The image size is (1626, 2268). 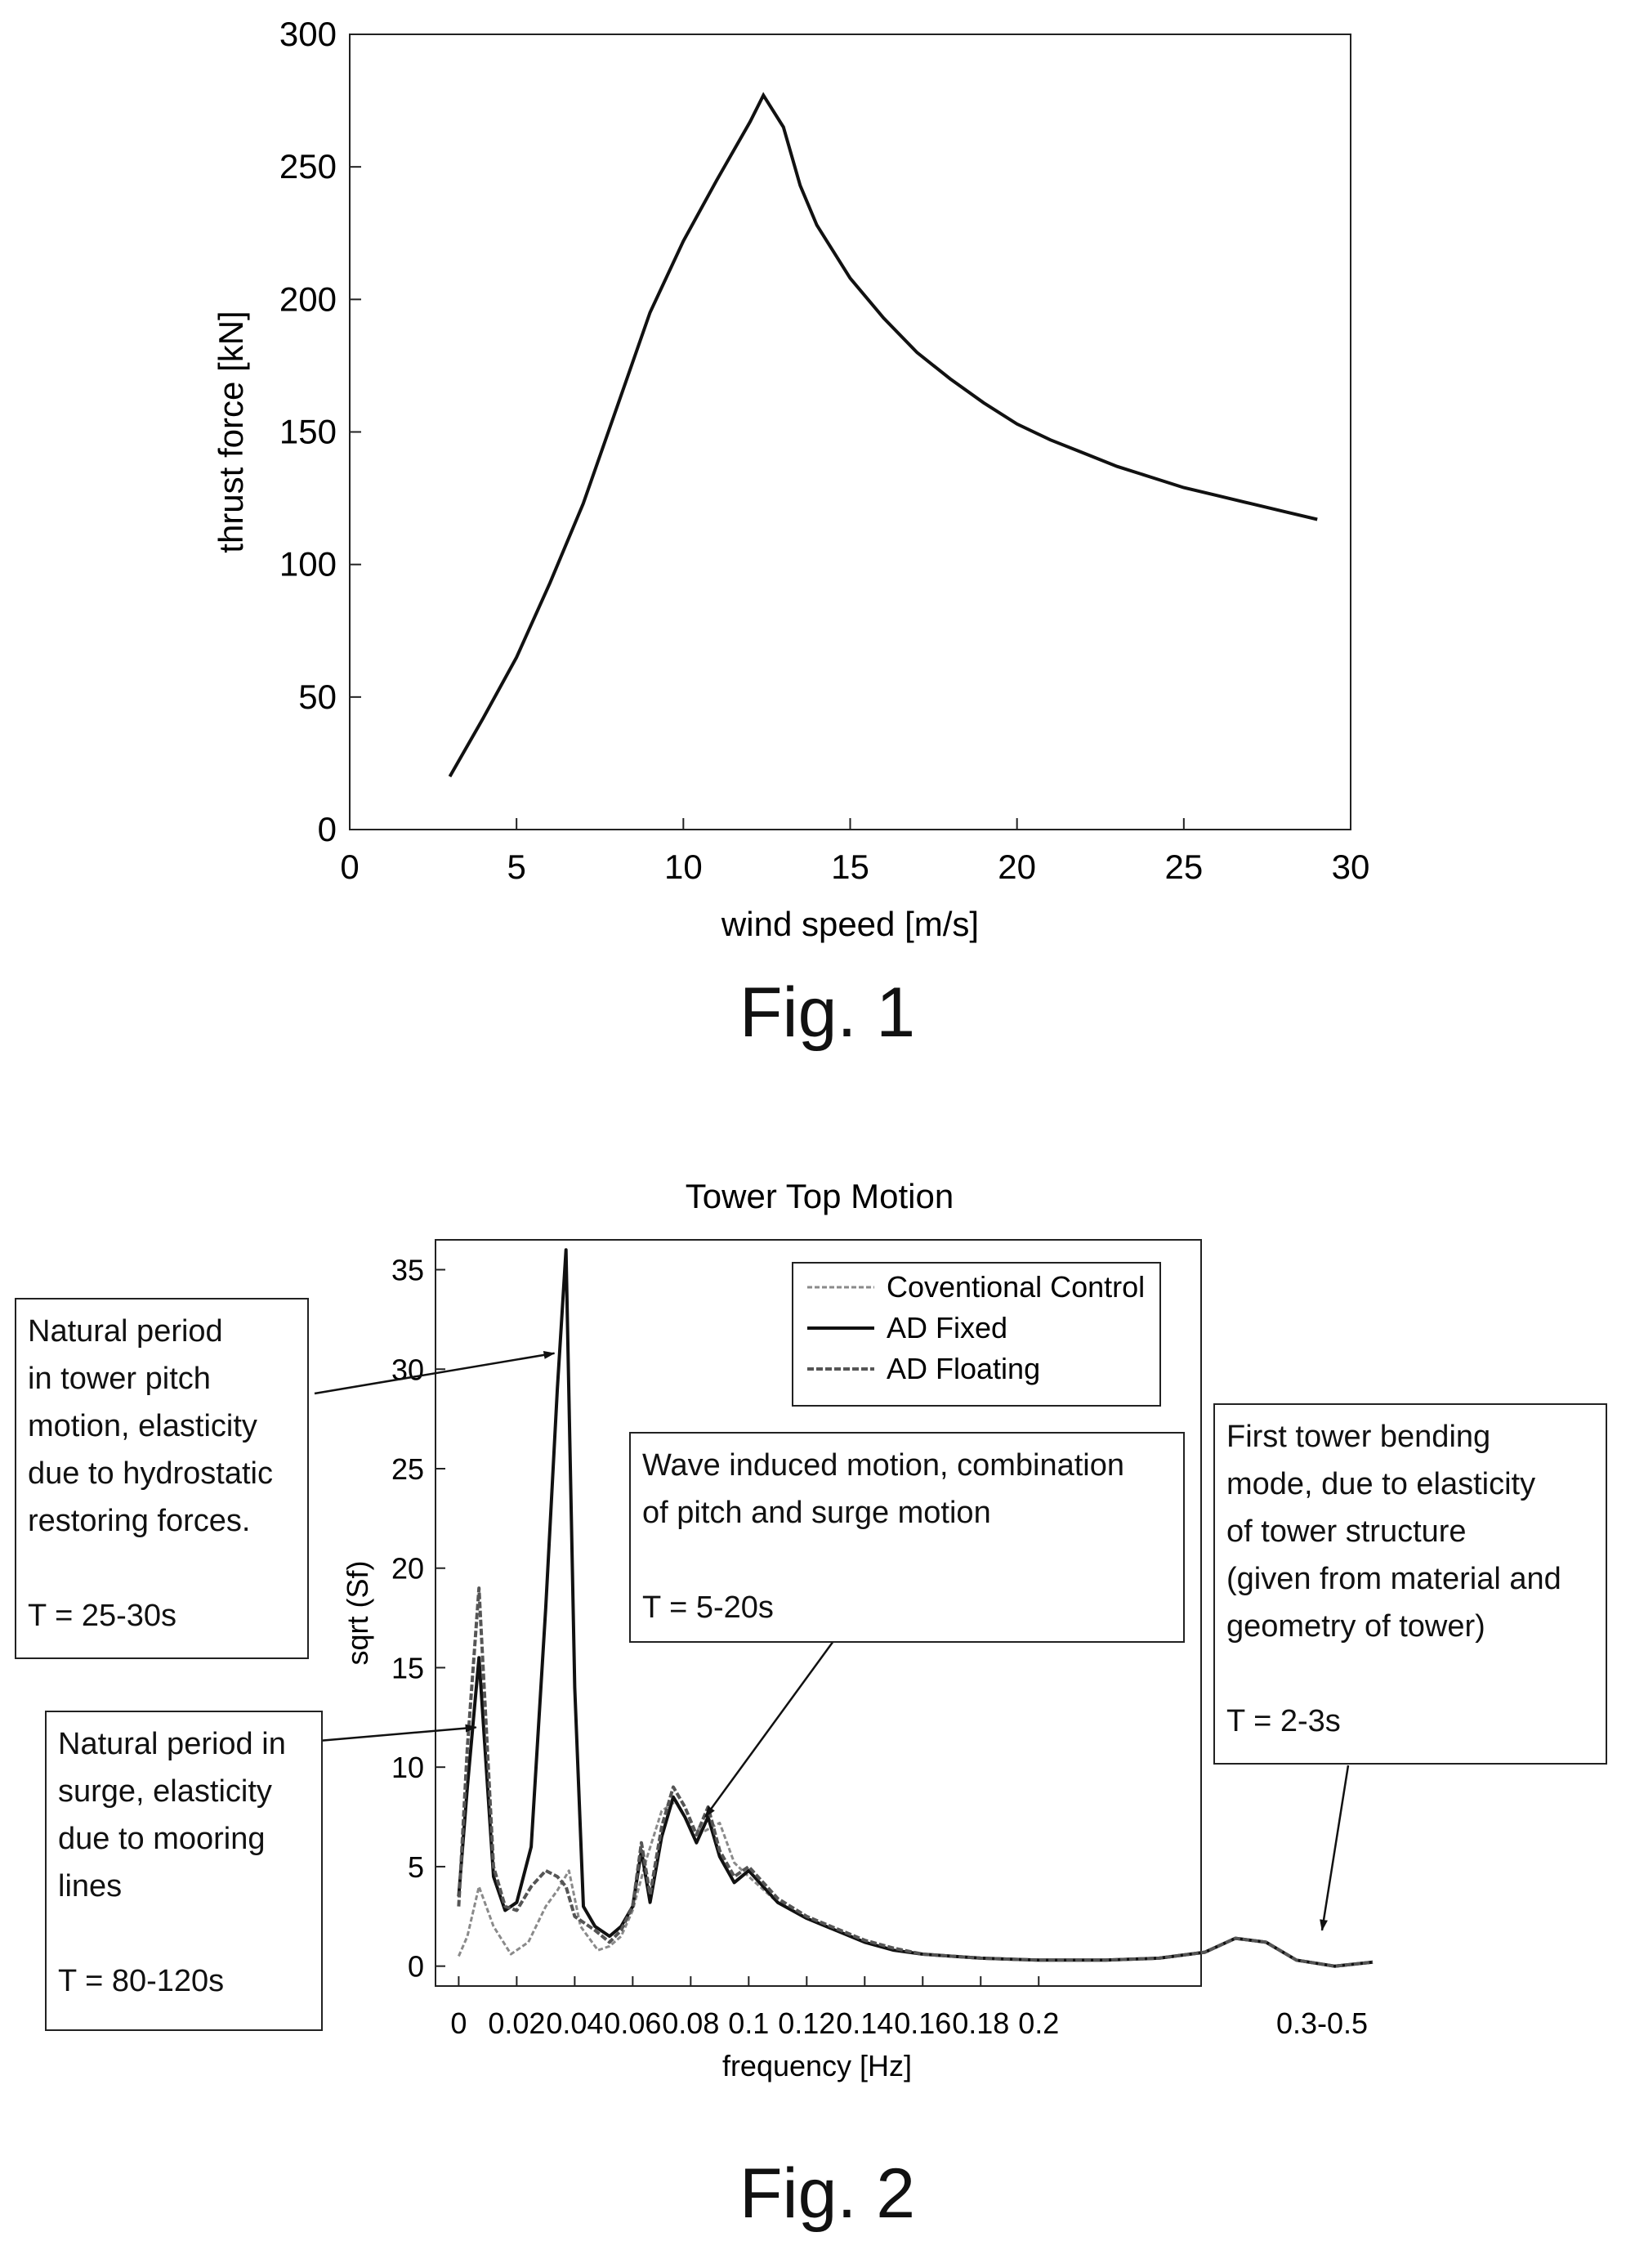 I want to click on fig1-y-tick-label: 100, so click(x=308, y=564).